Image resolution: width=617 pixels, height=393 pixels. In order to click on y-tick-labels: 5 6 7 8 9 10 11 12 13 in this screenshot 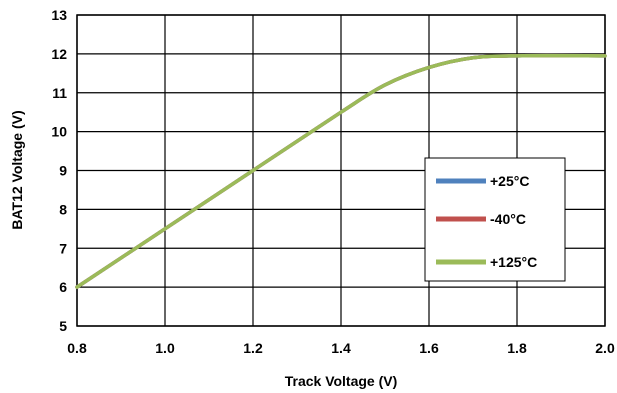, I will do `click(59, 170)`.